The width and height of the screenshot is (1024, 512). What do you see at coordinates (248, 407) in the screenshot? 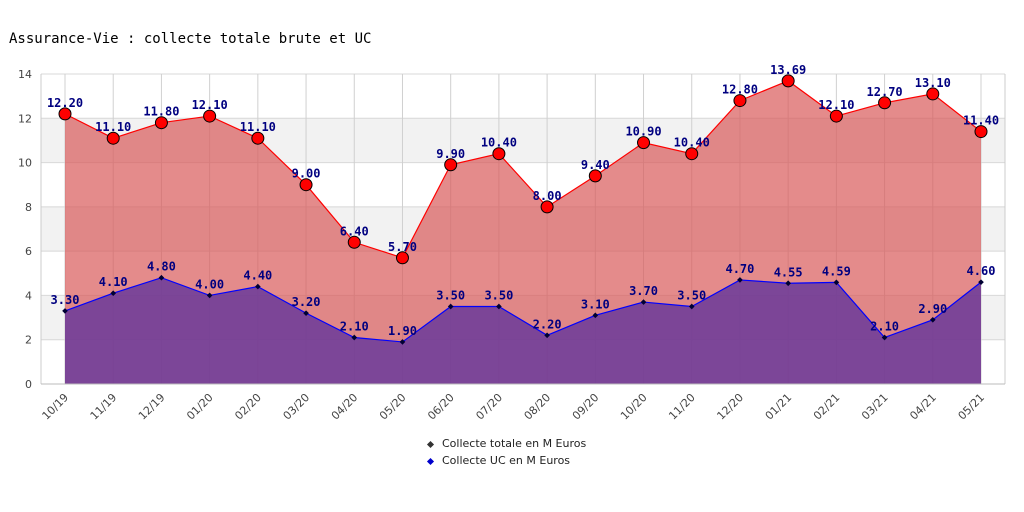
I see `x-tick-label: 02/20` at bounding box center [248, 407].